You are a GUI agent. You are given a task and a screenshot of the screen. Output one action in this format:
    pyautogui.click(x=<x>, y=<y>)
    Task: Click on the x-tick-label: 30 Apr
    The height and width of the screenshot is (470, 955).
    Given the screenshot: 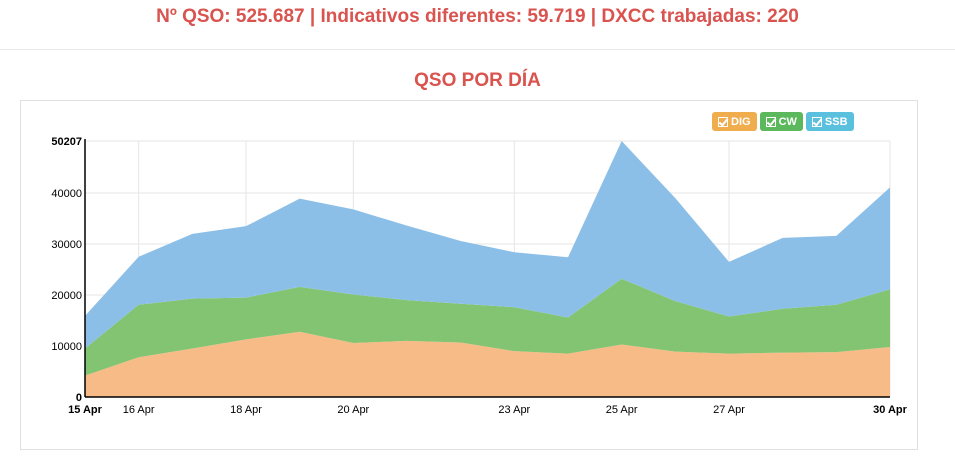 What is the action you would take?
    pyautogui.click(x=890, y=410)
    